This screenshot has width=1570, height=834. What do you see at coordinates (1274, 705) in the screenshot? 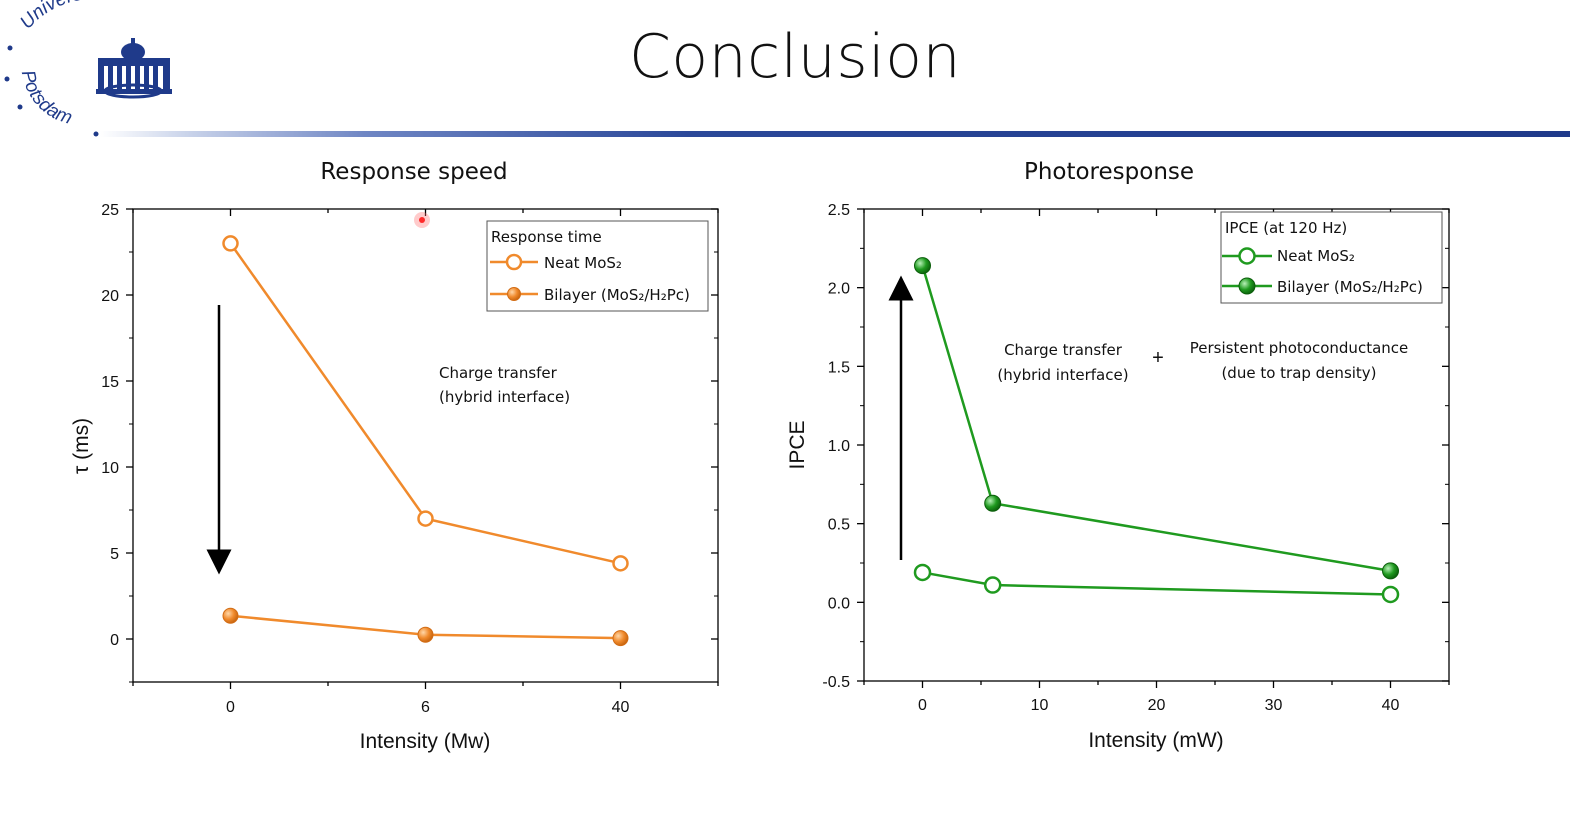
I see `x-tick-label: 30` at bounding box center [1274, 705].